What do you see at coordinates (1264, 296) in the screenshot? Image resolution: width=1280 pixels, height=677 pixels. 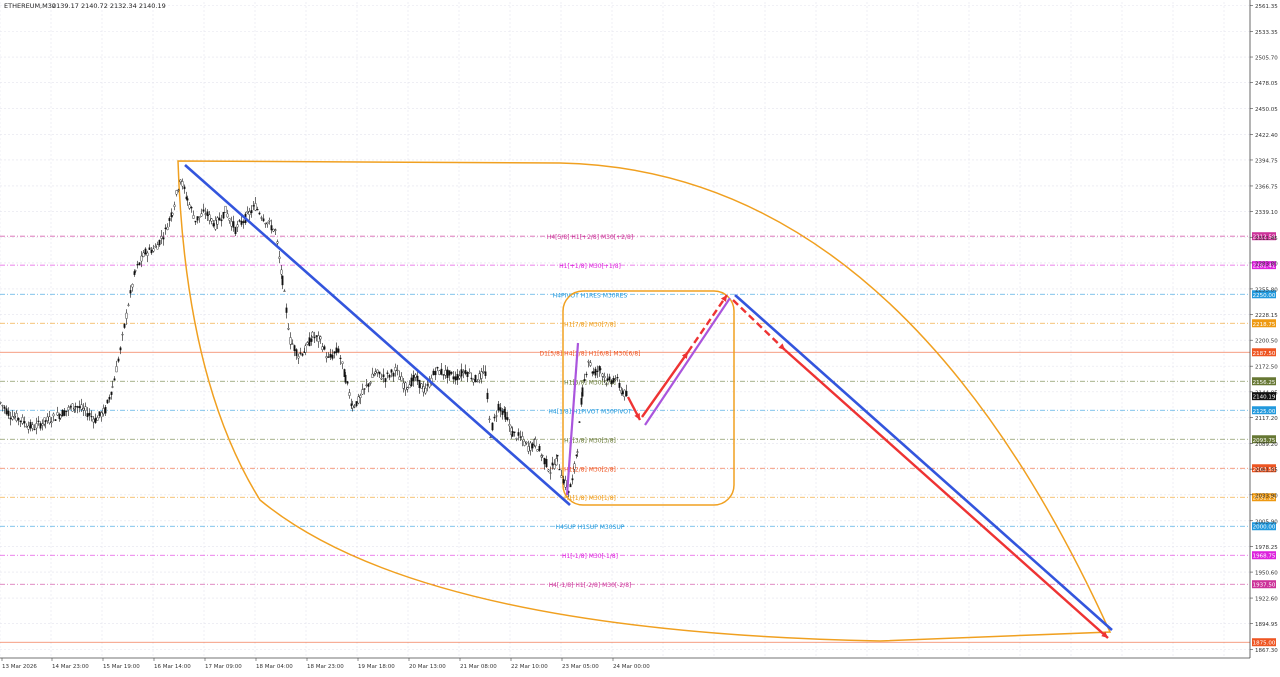 I see `level-price-label: 2250.00` at bounding box center [1264, 296].